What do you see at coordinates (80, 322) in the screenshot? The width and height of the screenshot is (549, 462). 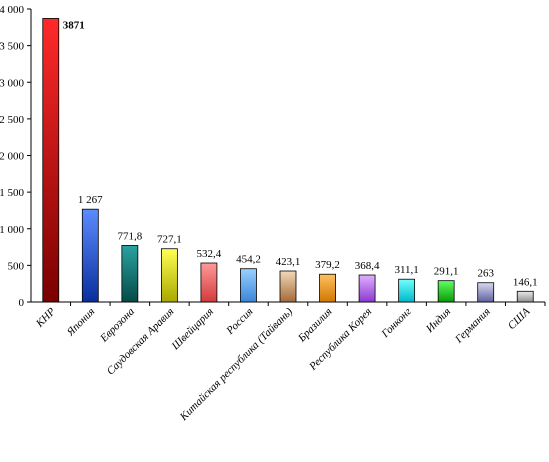 I see `x-tick-label: Япония` at bounding box center [80, 322].